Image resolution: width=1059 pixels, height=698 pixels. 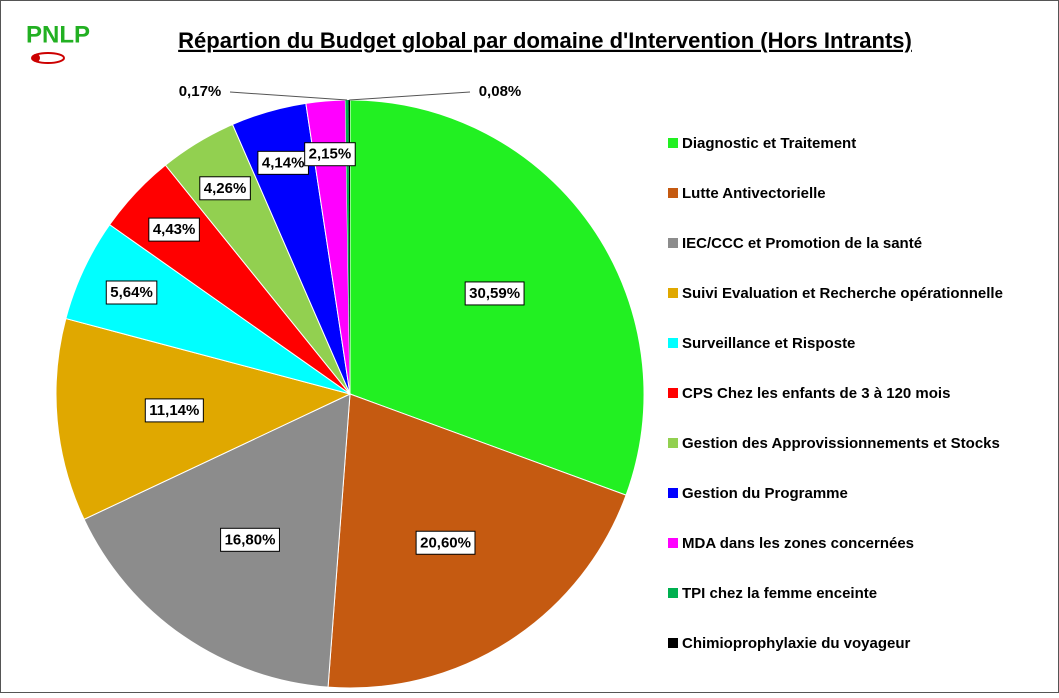 I want to click on legend-label: Gestion du Programme, so click(x=765, y=493).